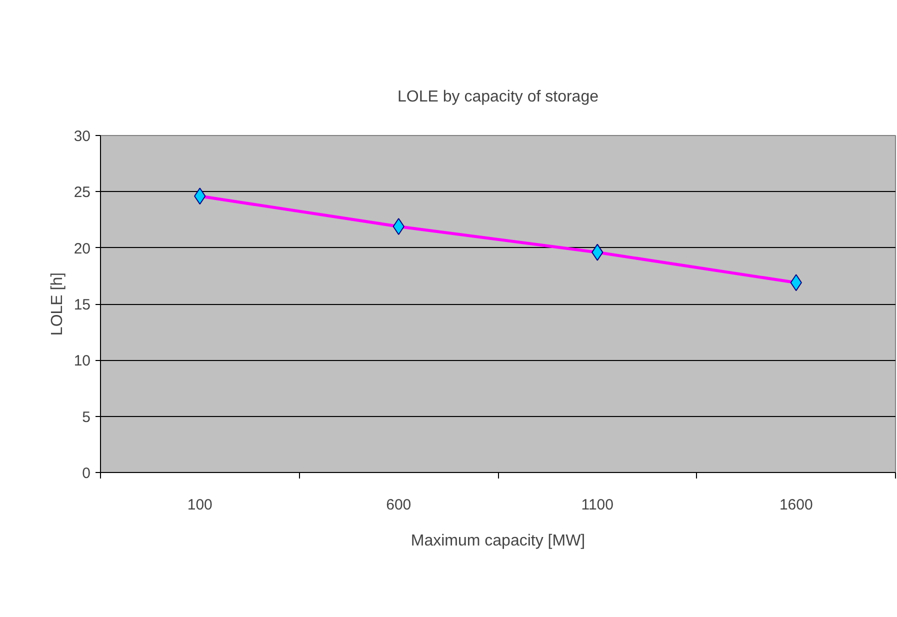 The image size is (897, 617). I want to click on x-tick-label: 600, so click(399, 505).